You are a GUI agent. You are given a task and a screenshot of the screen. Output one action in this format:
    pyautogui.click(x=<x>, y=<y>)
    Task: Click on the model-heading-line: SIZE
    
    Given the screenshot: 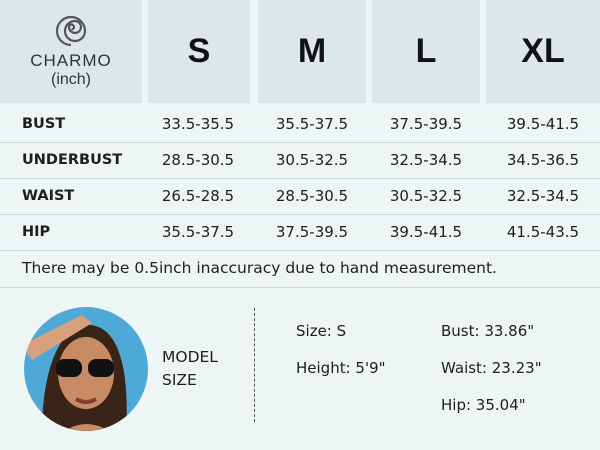 What is the action you would take?
    pyautogui.click(x=179, y=380)
    